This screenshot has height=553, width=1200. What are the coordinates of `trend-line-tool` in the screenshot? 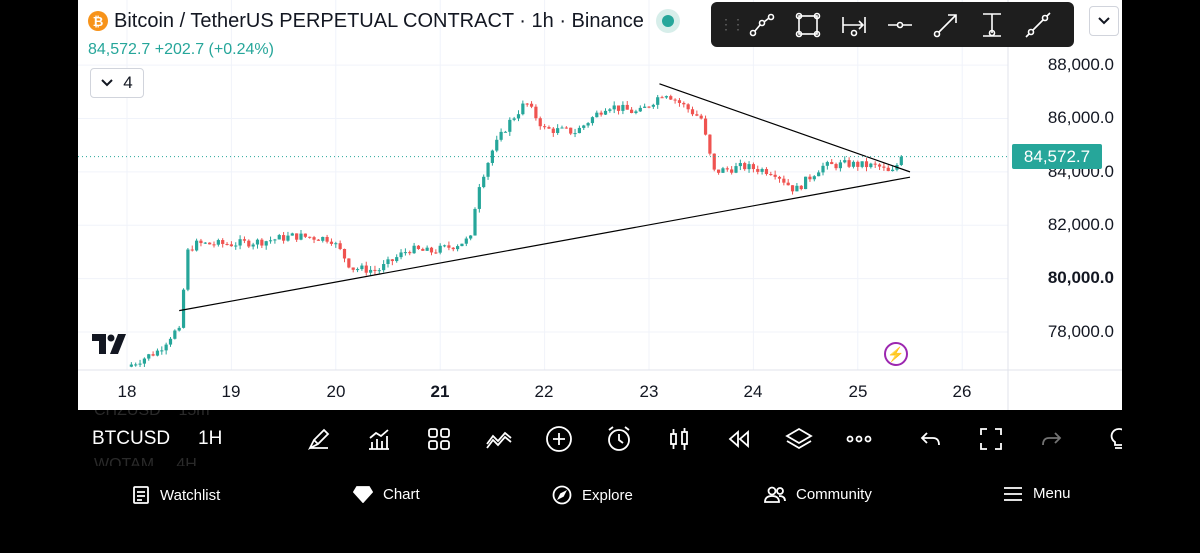 It's located at (762, 24).